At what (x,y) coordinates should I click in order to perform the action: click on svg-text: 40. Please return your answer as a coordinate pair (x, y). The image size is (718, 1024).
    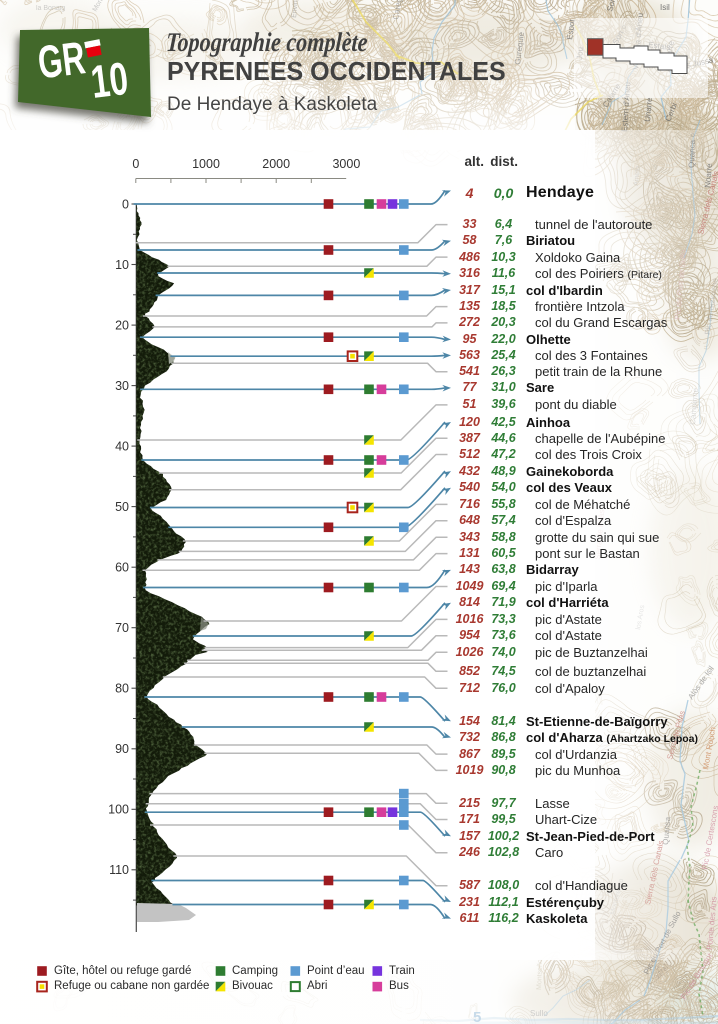
    Looking at the image, I should click on (122, 446).